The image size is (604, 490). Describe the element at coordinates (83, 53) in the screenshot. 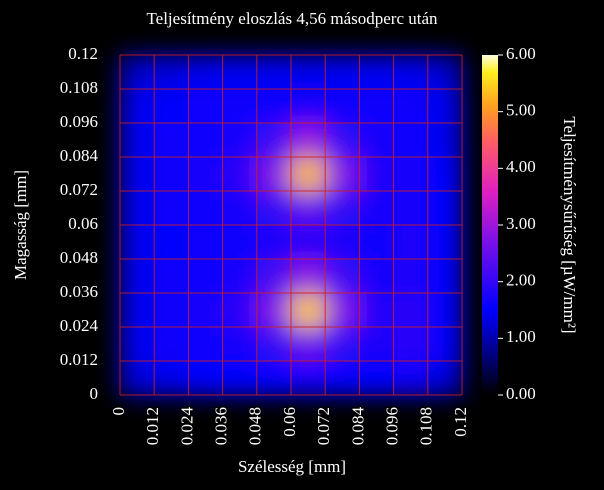

I see `y-tick-label: 0.12` at that location.